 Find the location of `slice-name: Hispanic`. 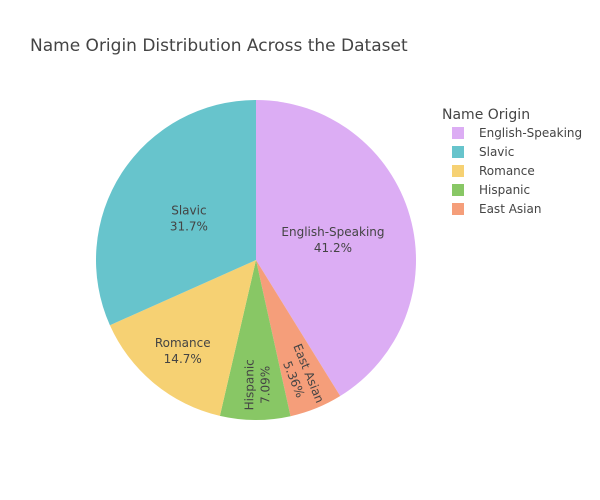

slice-name: Hispanic is located at coordinates (249, 384).